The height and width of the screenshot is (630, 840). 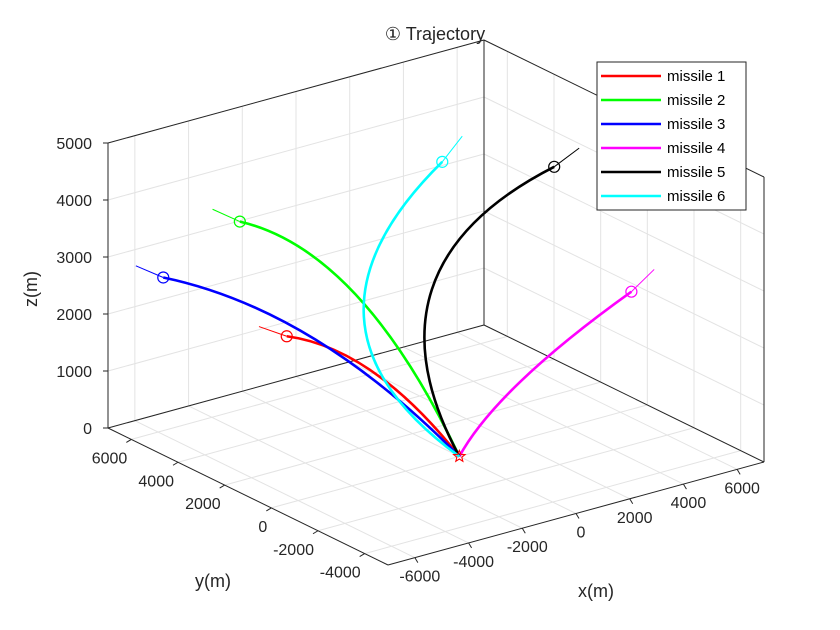 I want to click on z-axis-label: z(m), so click(x=31, y=289).